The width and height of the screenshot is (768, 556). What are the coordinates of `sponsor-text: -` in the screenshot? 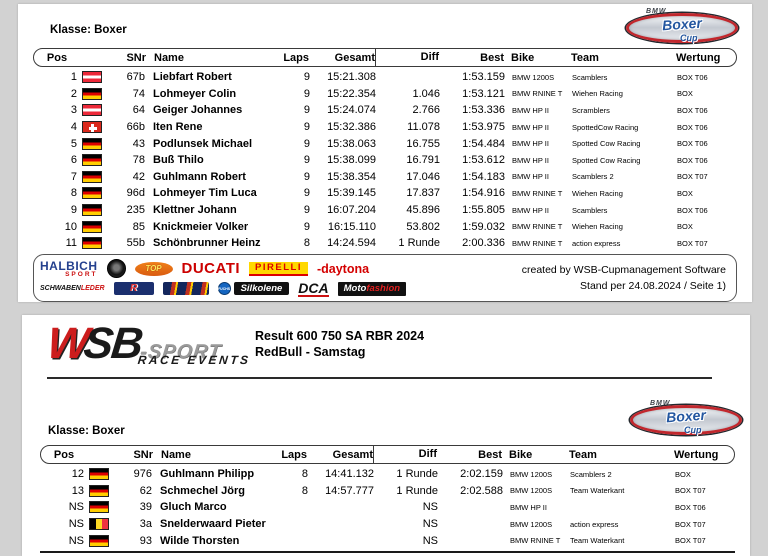 It's located at (319, 268).